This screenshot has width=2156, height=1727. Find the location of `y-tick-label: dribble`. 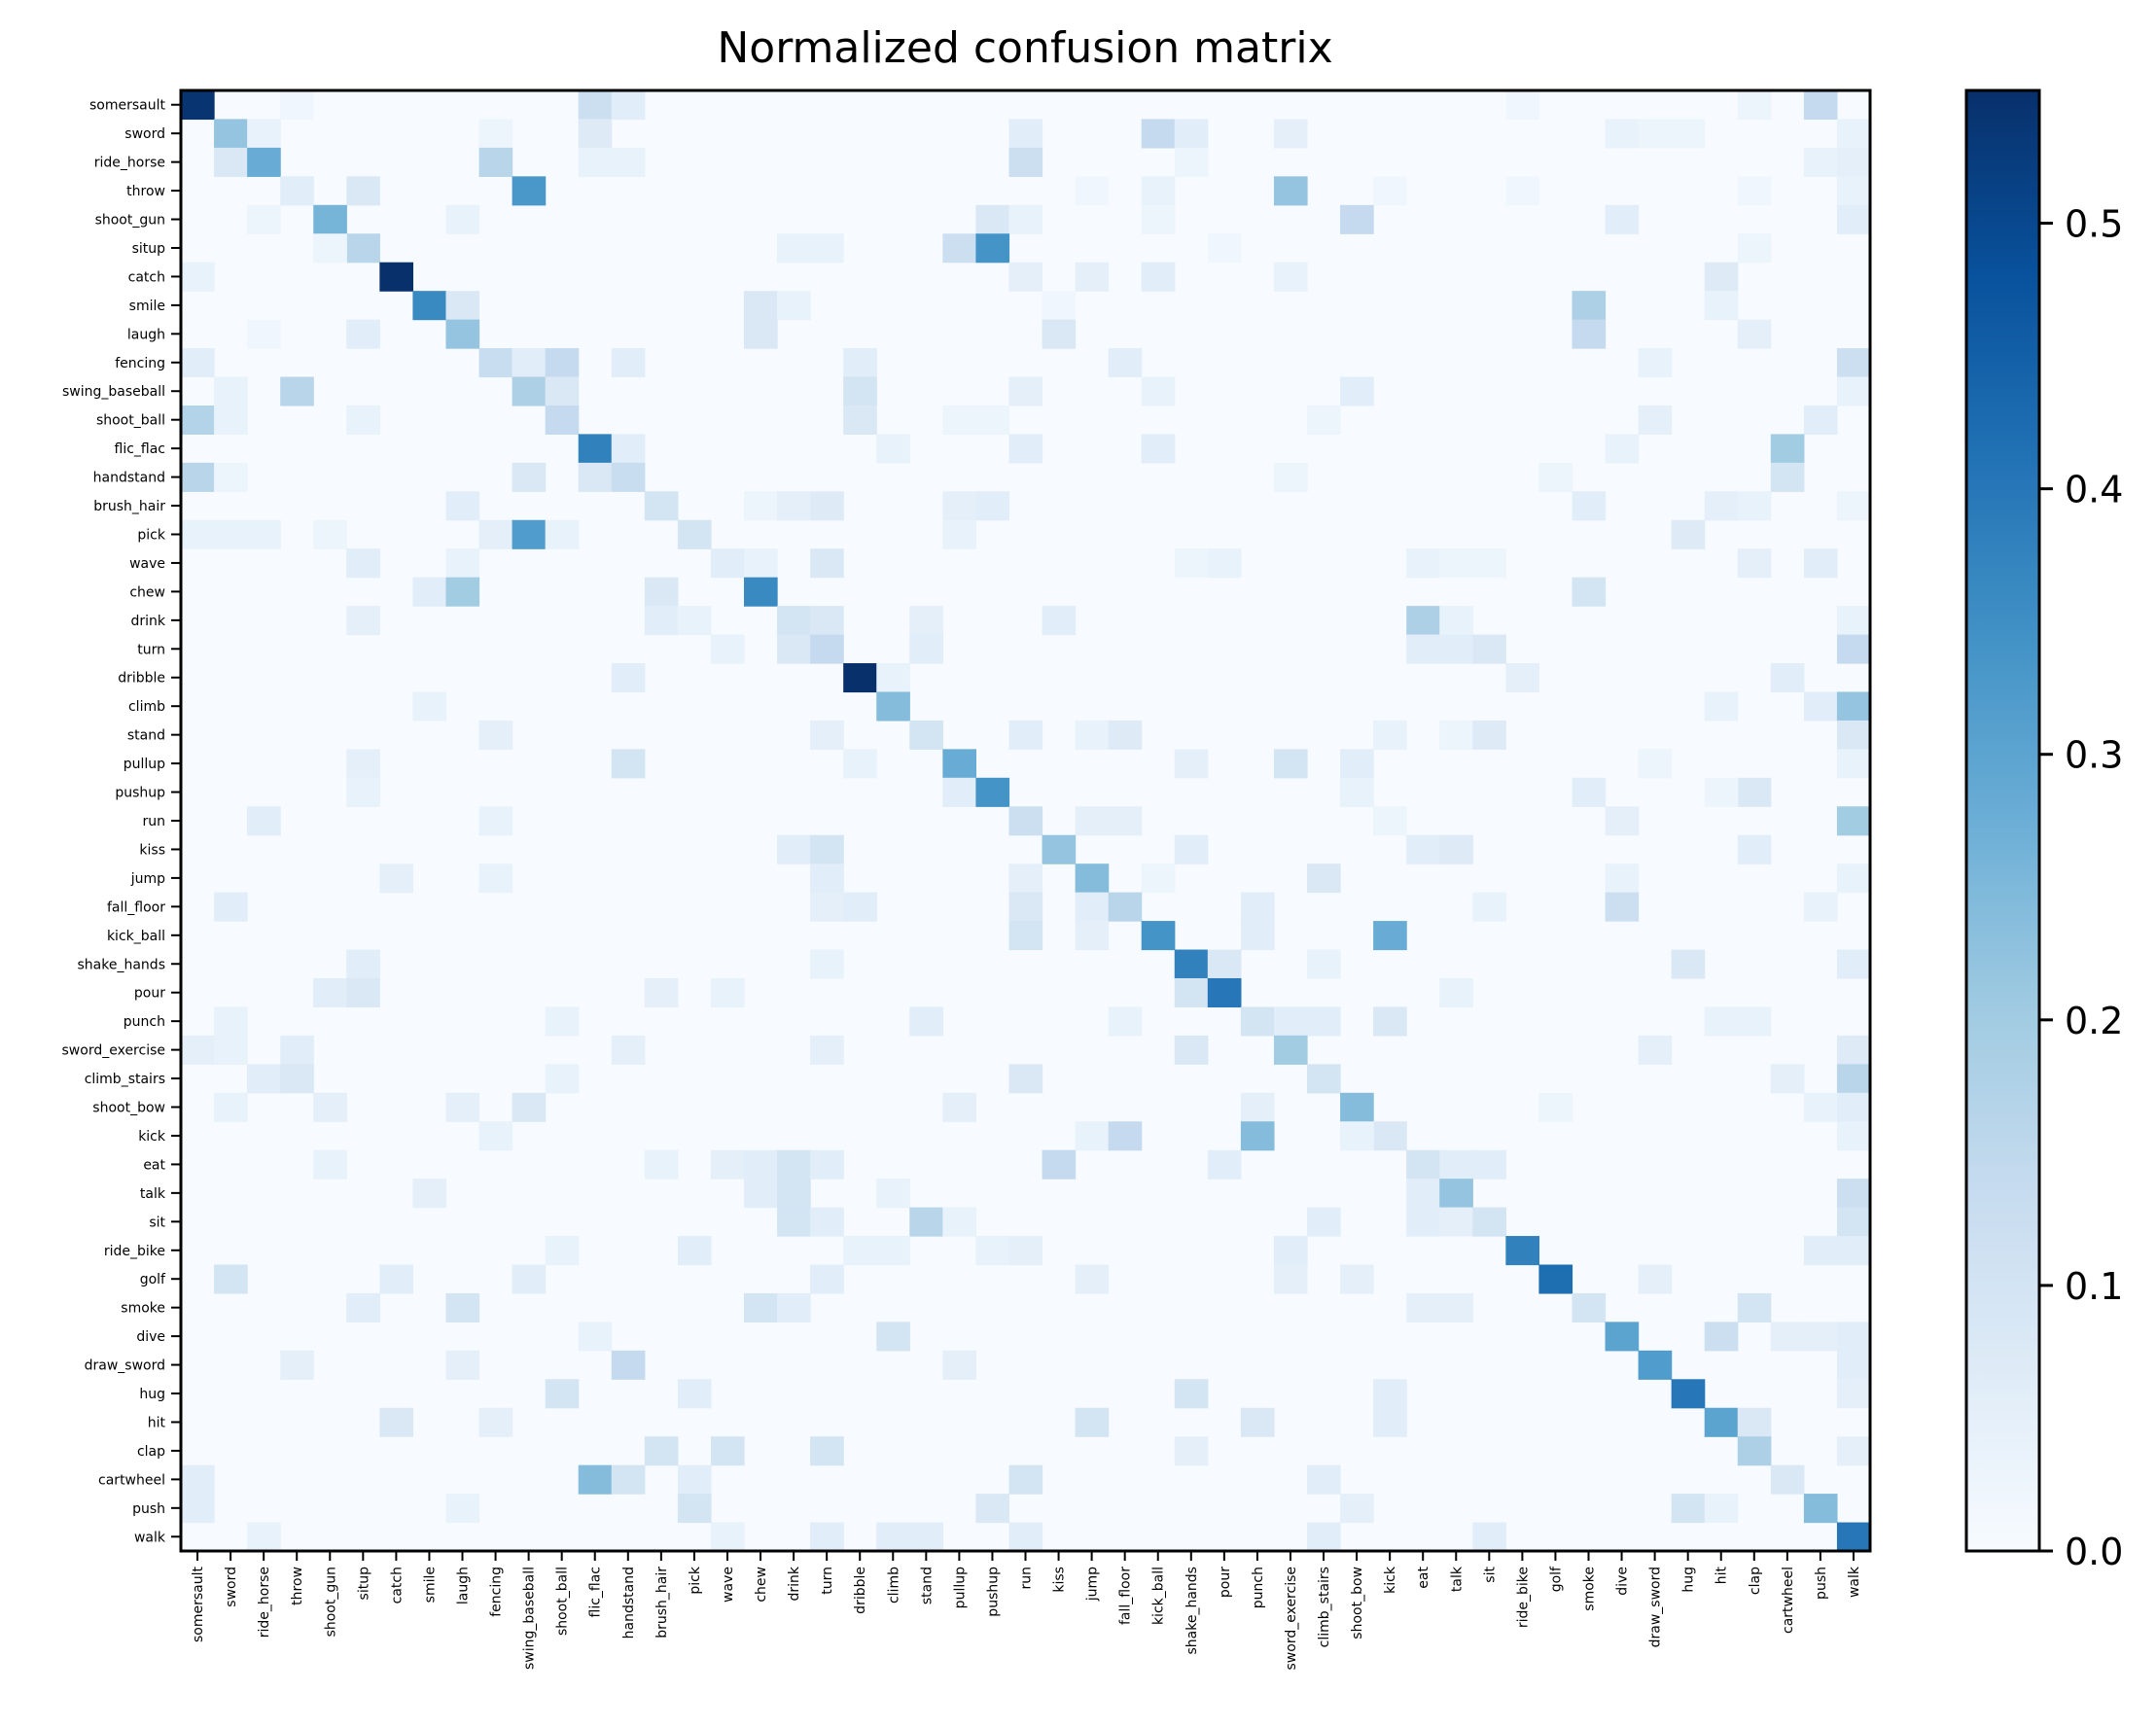

y-tick-label: dribble is located at coordinates (141, 679).